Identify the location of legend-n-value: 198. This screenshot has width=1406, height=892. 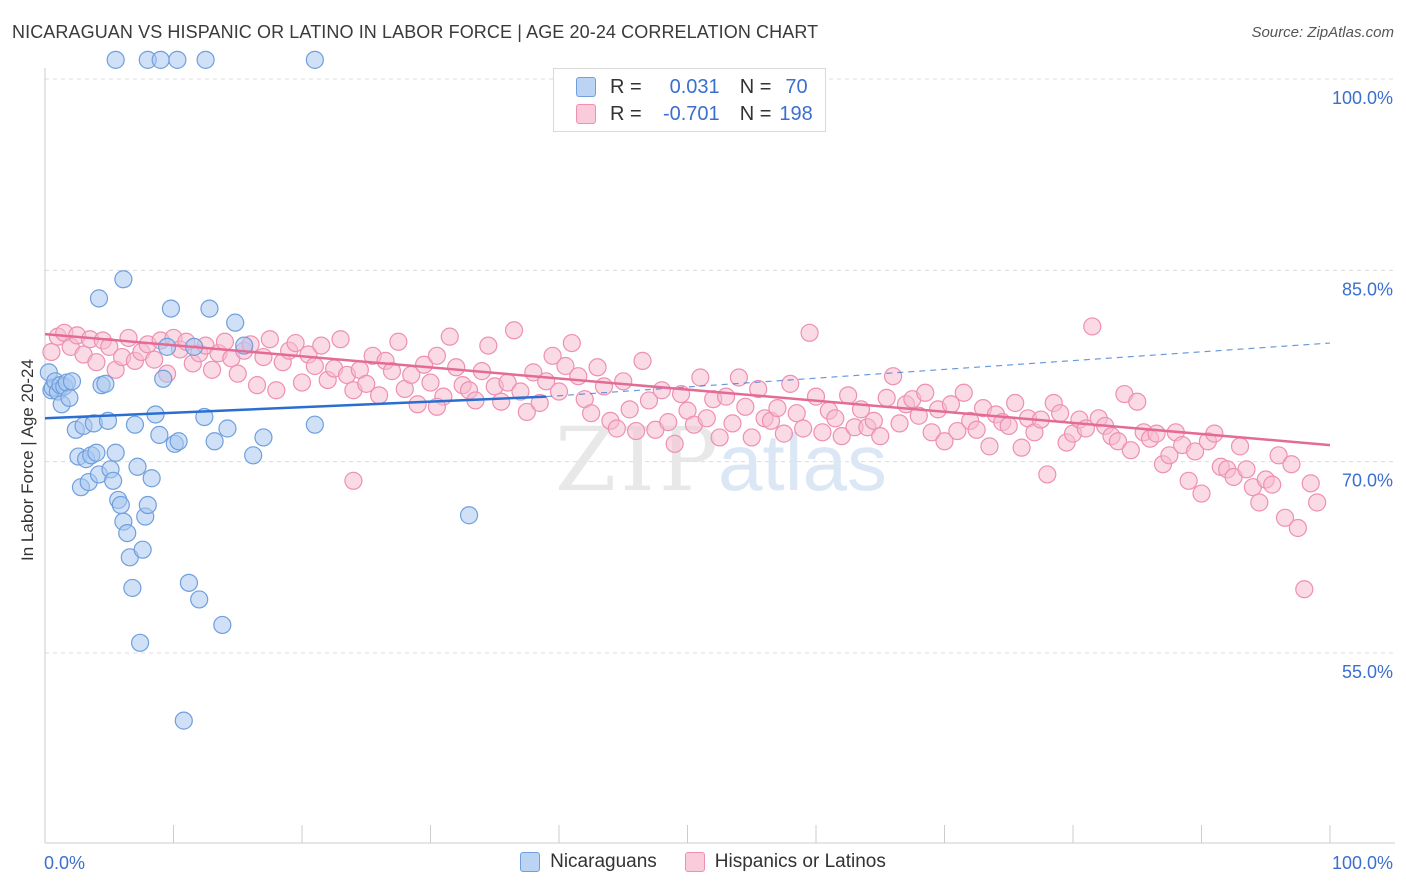
(796, 113).